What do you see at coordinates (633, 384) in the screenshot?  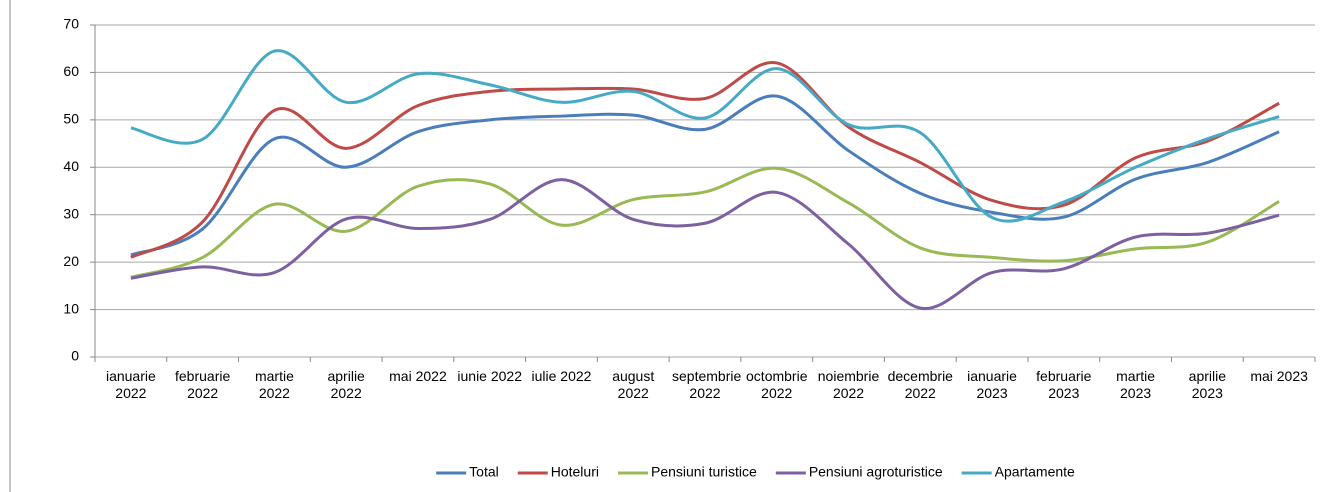 I see `x-tick-label: august 2022` at bounding box center [633, 384].